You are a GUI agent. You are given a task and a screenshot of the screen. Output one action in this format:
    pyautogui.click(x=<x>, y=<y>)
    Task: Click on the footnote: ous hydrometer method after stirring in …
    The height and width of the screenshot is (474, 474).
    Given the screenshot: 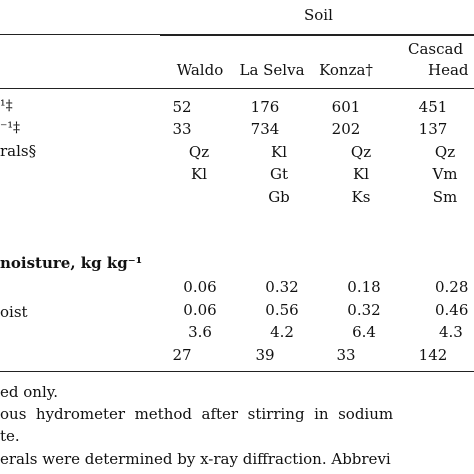 What is the action you would take?
    pyautogui.click(x=197, y=414)
    